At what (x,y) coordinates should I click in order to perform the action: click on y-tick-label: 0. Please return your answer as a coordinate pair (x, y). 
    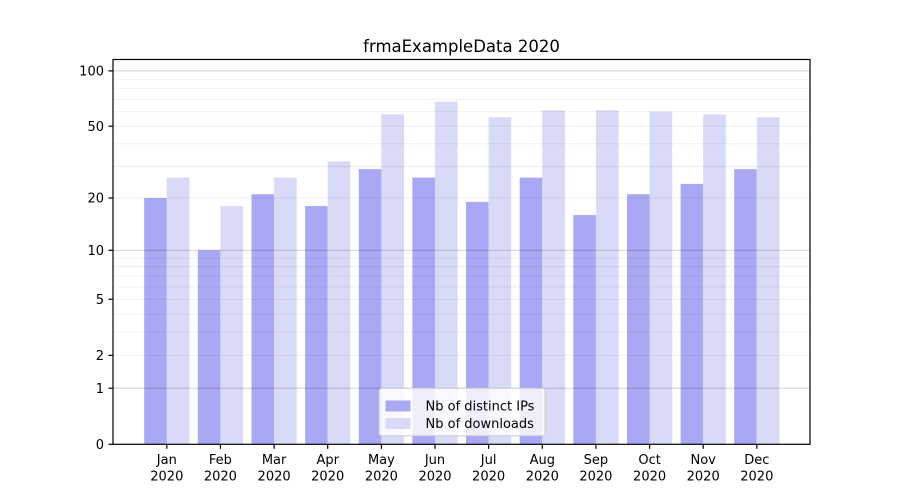
    Looking at the image, I should click on (100, 445).